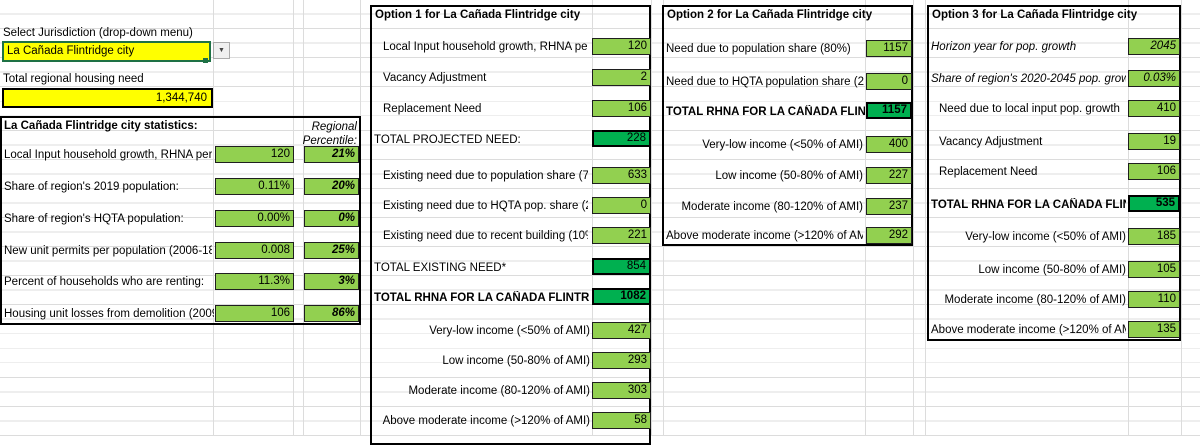 Image resolution: width=1200 pixels, height=445 pixels. What do you see at coordinates (889, 110) in the screenshot?
I see `option2-total-rhna-cell: 1157` at bounding box center [889, 110].